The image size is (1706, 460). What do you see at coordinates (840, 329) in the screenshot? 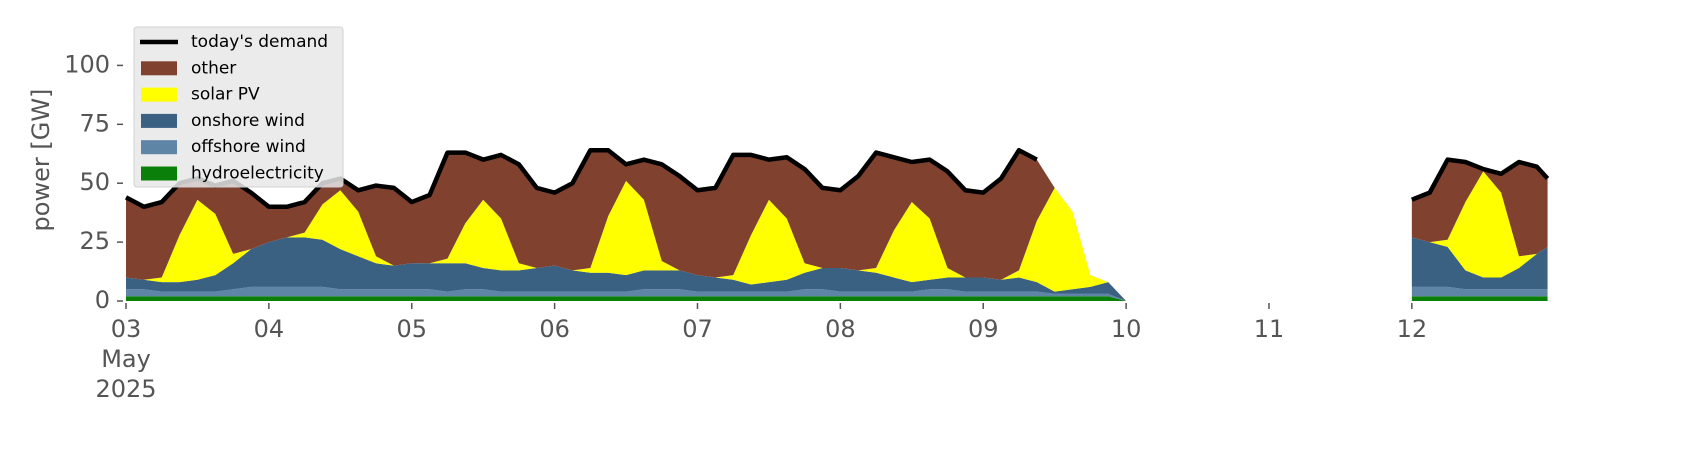
I see `x-tick-label: 08` at bounding box center [840, 329].